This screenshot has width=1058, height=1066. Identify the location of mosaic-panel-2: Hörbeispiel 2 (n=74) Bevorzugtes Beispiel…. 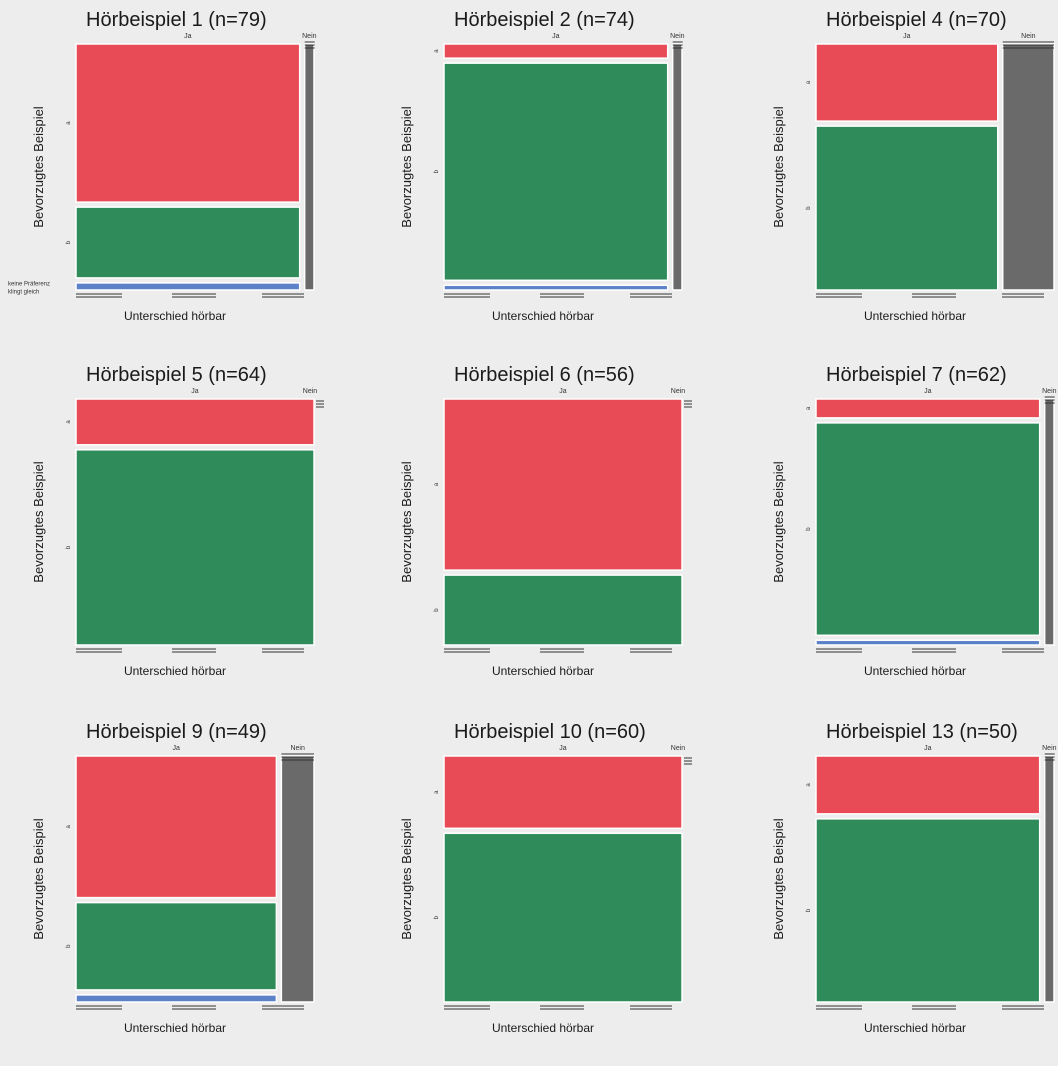
(527, 177).